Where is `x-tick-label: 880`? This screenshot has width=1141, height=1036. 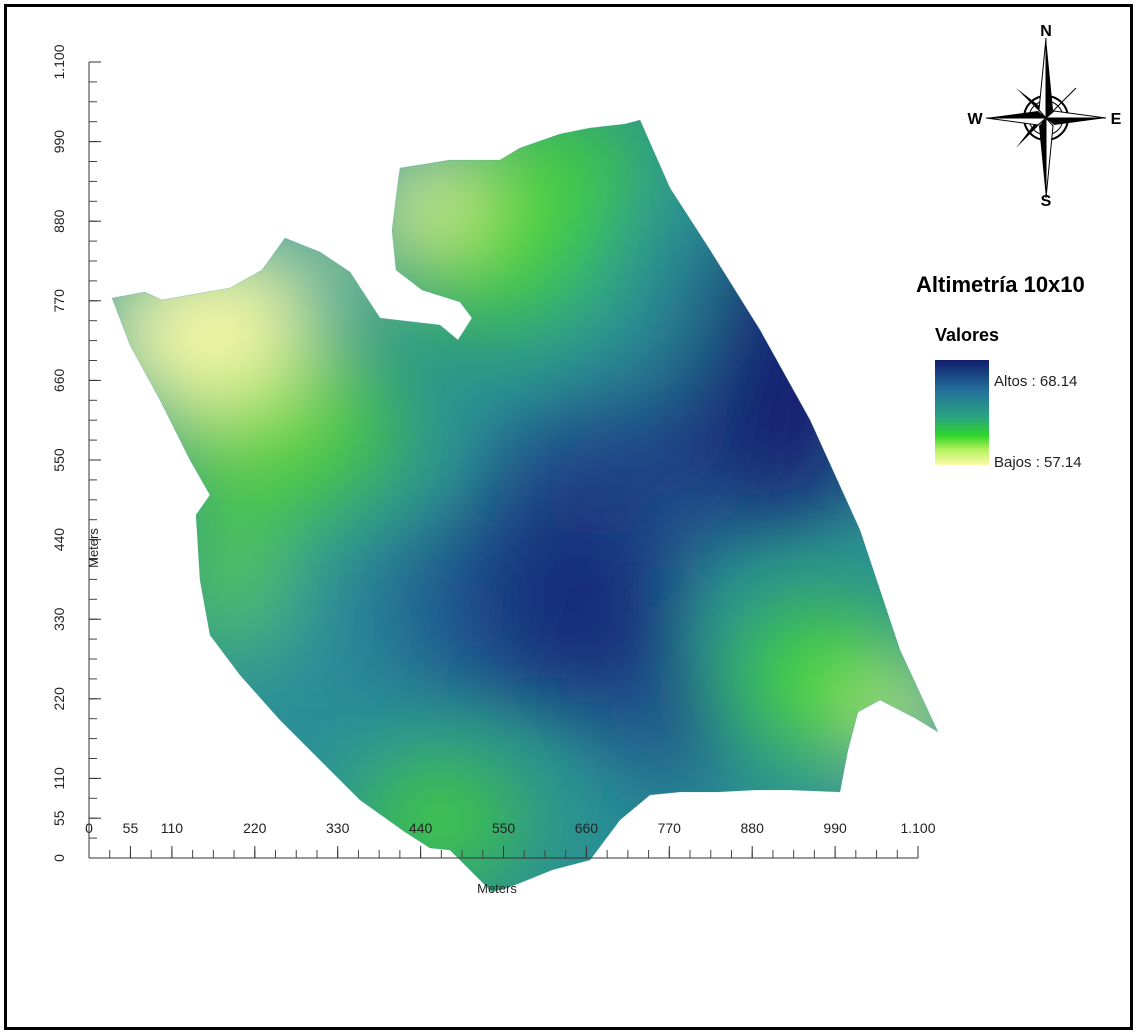
x-tick-label: 880 is located at coordinates (753, 828).